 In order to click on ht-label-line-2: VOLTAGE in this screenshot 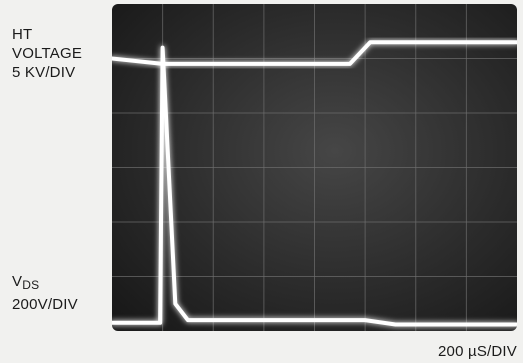, I will do `click(47, 53)`.